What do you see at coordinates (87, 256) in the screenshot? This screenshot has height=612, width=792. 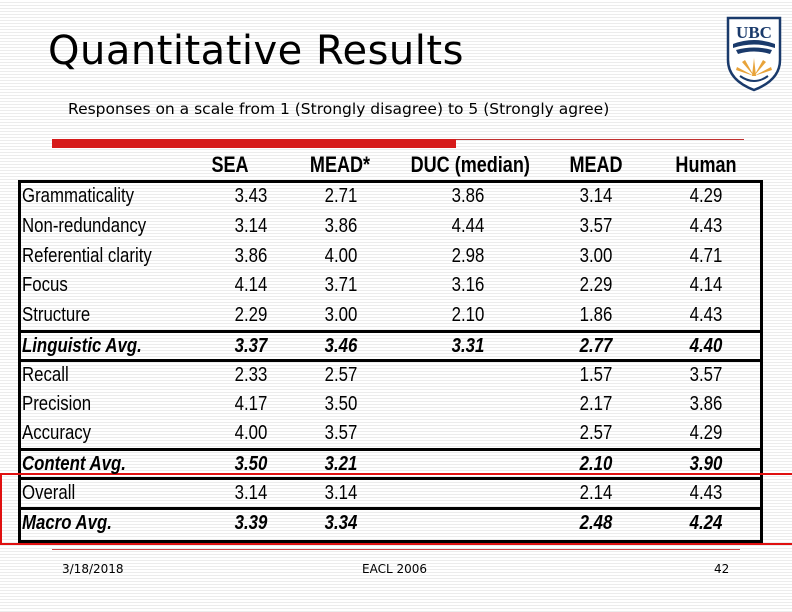 I see `row-label: Referential clarity` at bounding box center [87, 256].